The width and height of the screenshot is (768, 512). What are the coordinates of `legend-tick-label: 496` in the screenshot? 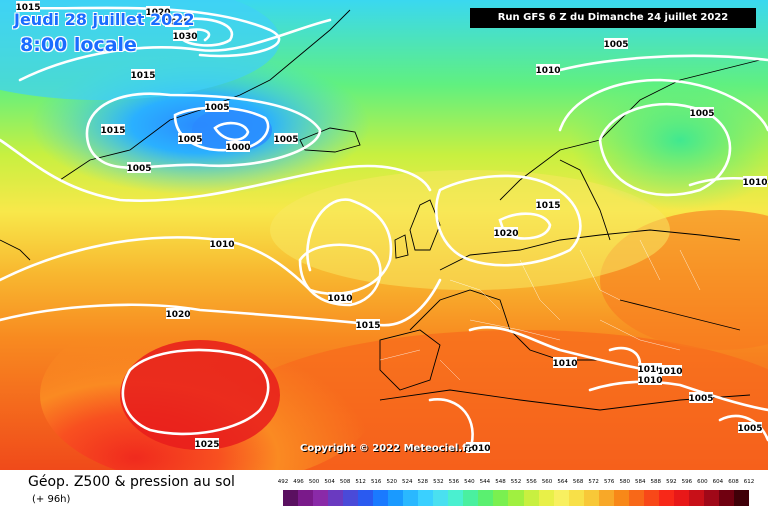 It's located at (298, 482).